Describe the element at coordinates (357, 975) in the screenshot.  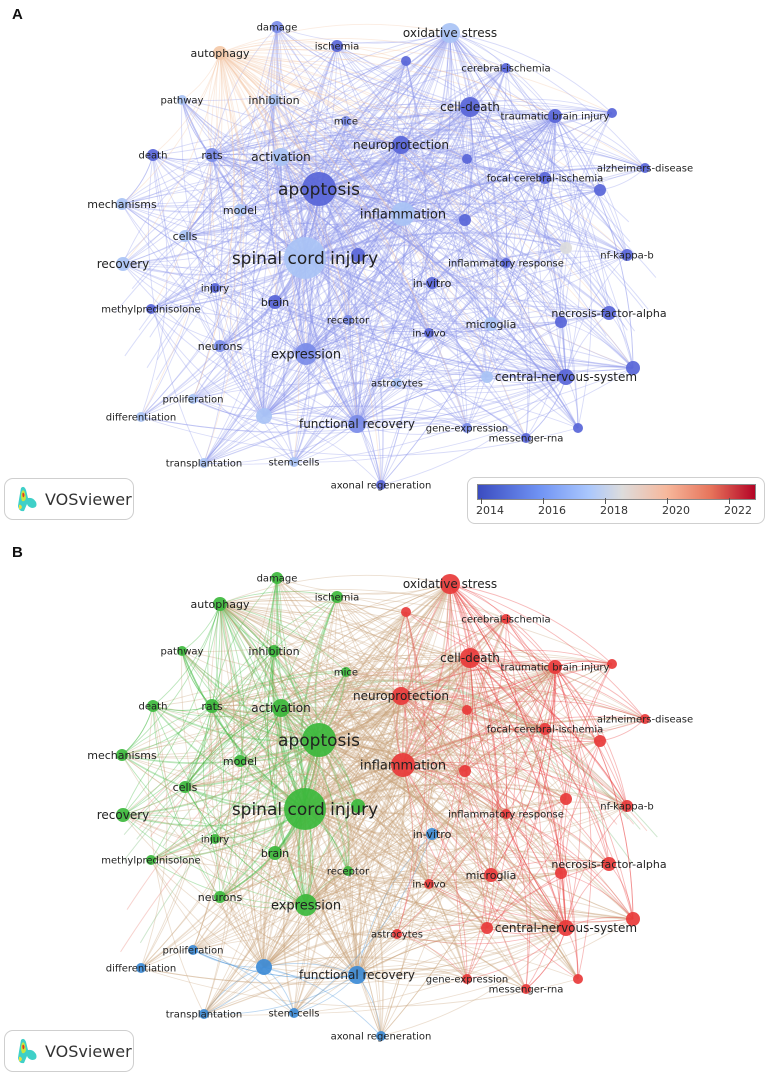
I see `node-functional-recovery` at that location.